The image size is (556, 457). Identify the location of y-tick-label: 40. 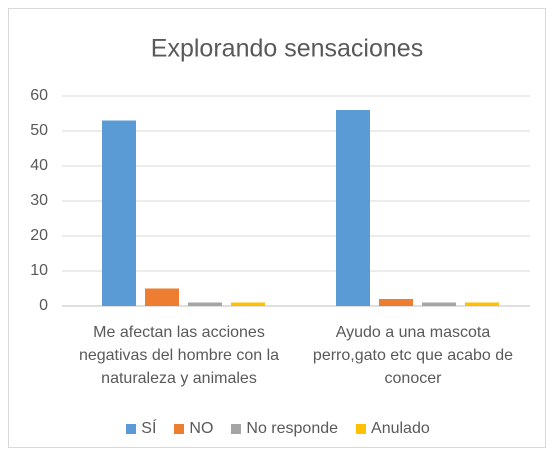
(39, 165).